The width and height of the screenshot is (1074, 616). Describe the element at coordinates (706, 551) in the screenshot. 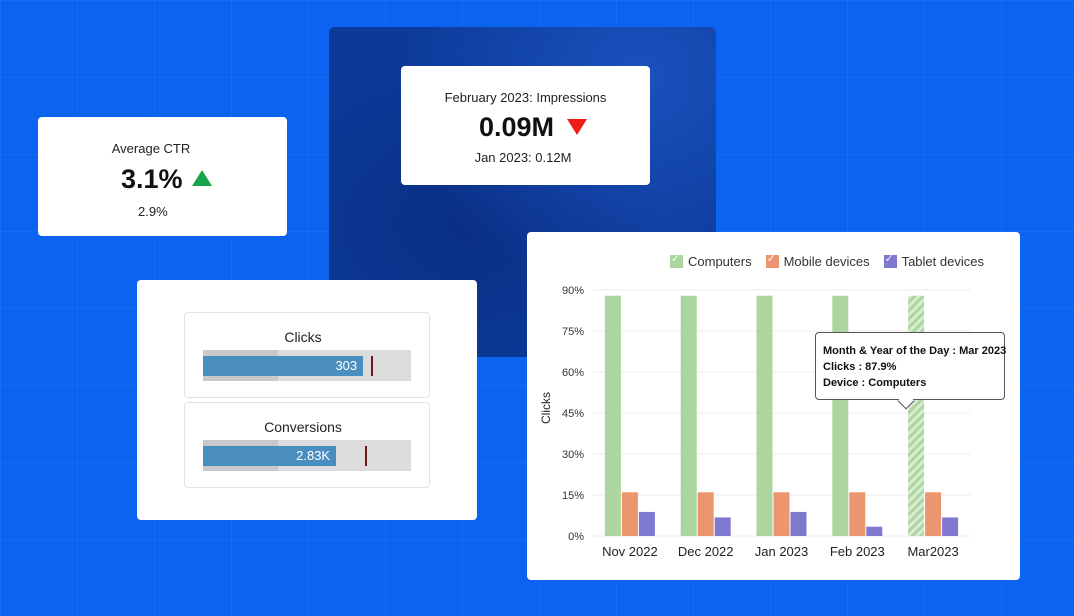

I see `x-tick-label: Dec 2022` at that location.